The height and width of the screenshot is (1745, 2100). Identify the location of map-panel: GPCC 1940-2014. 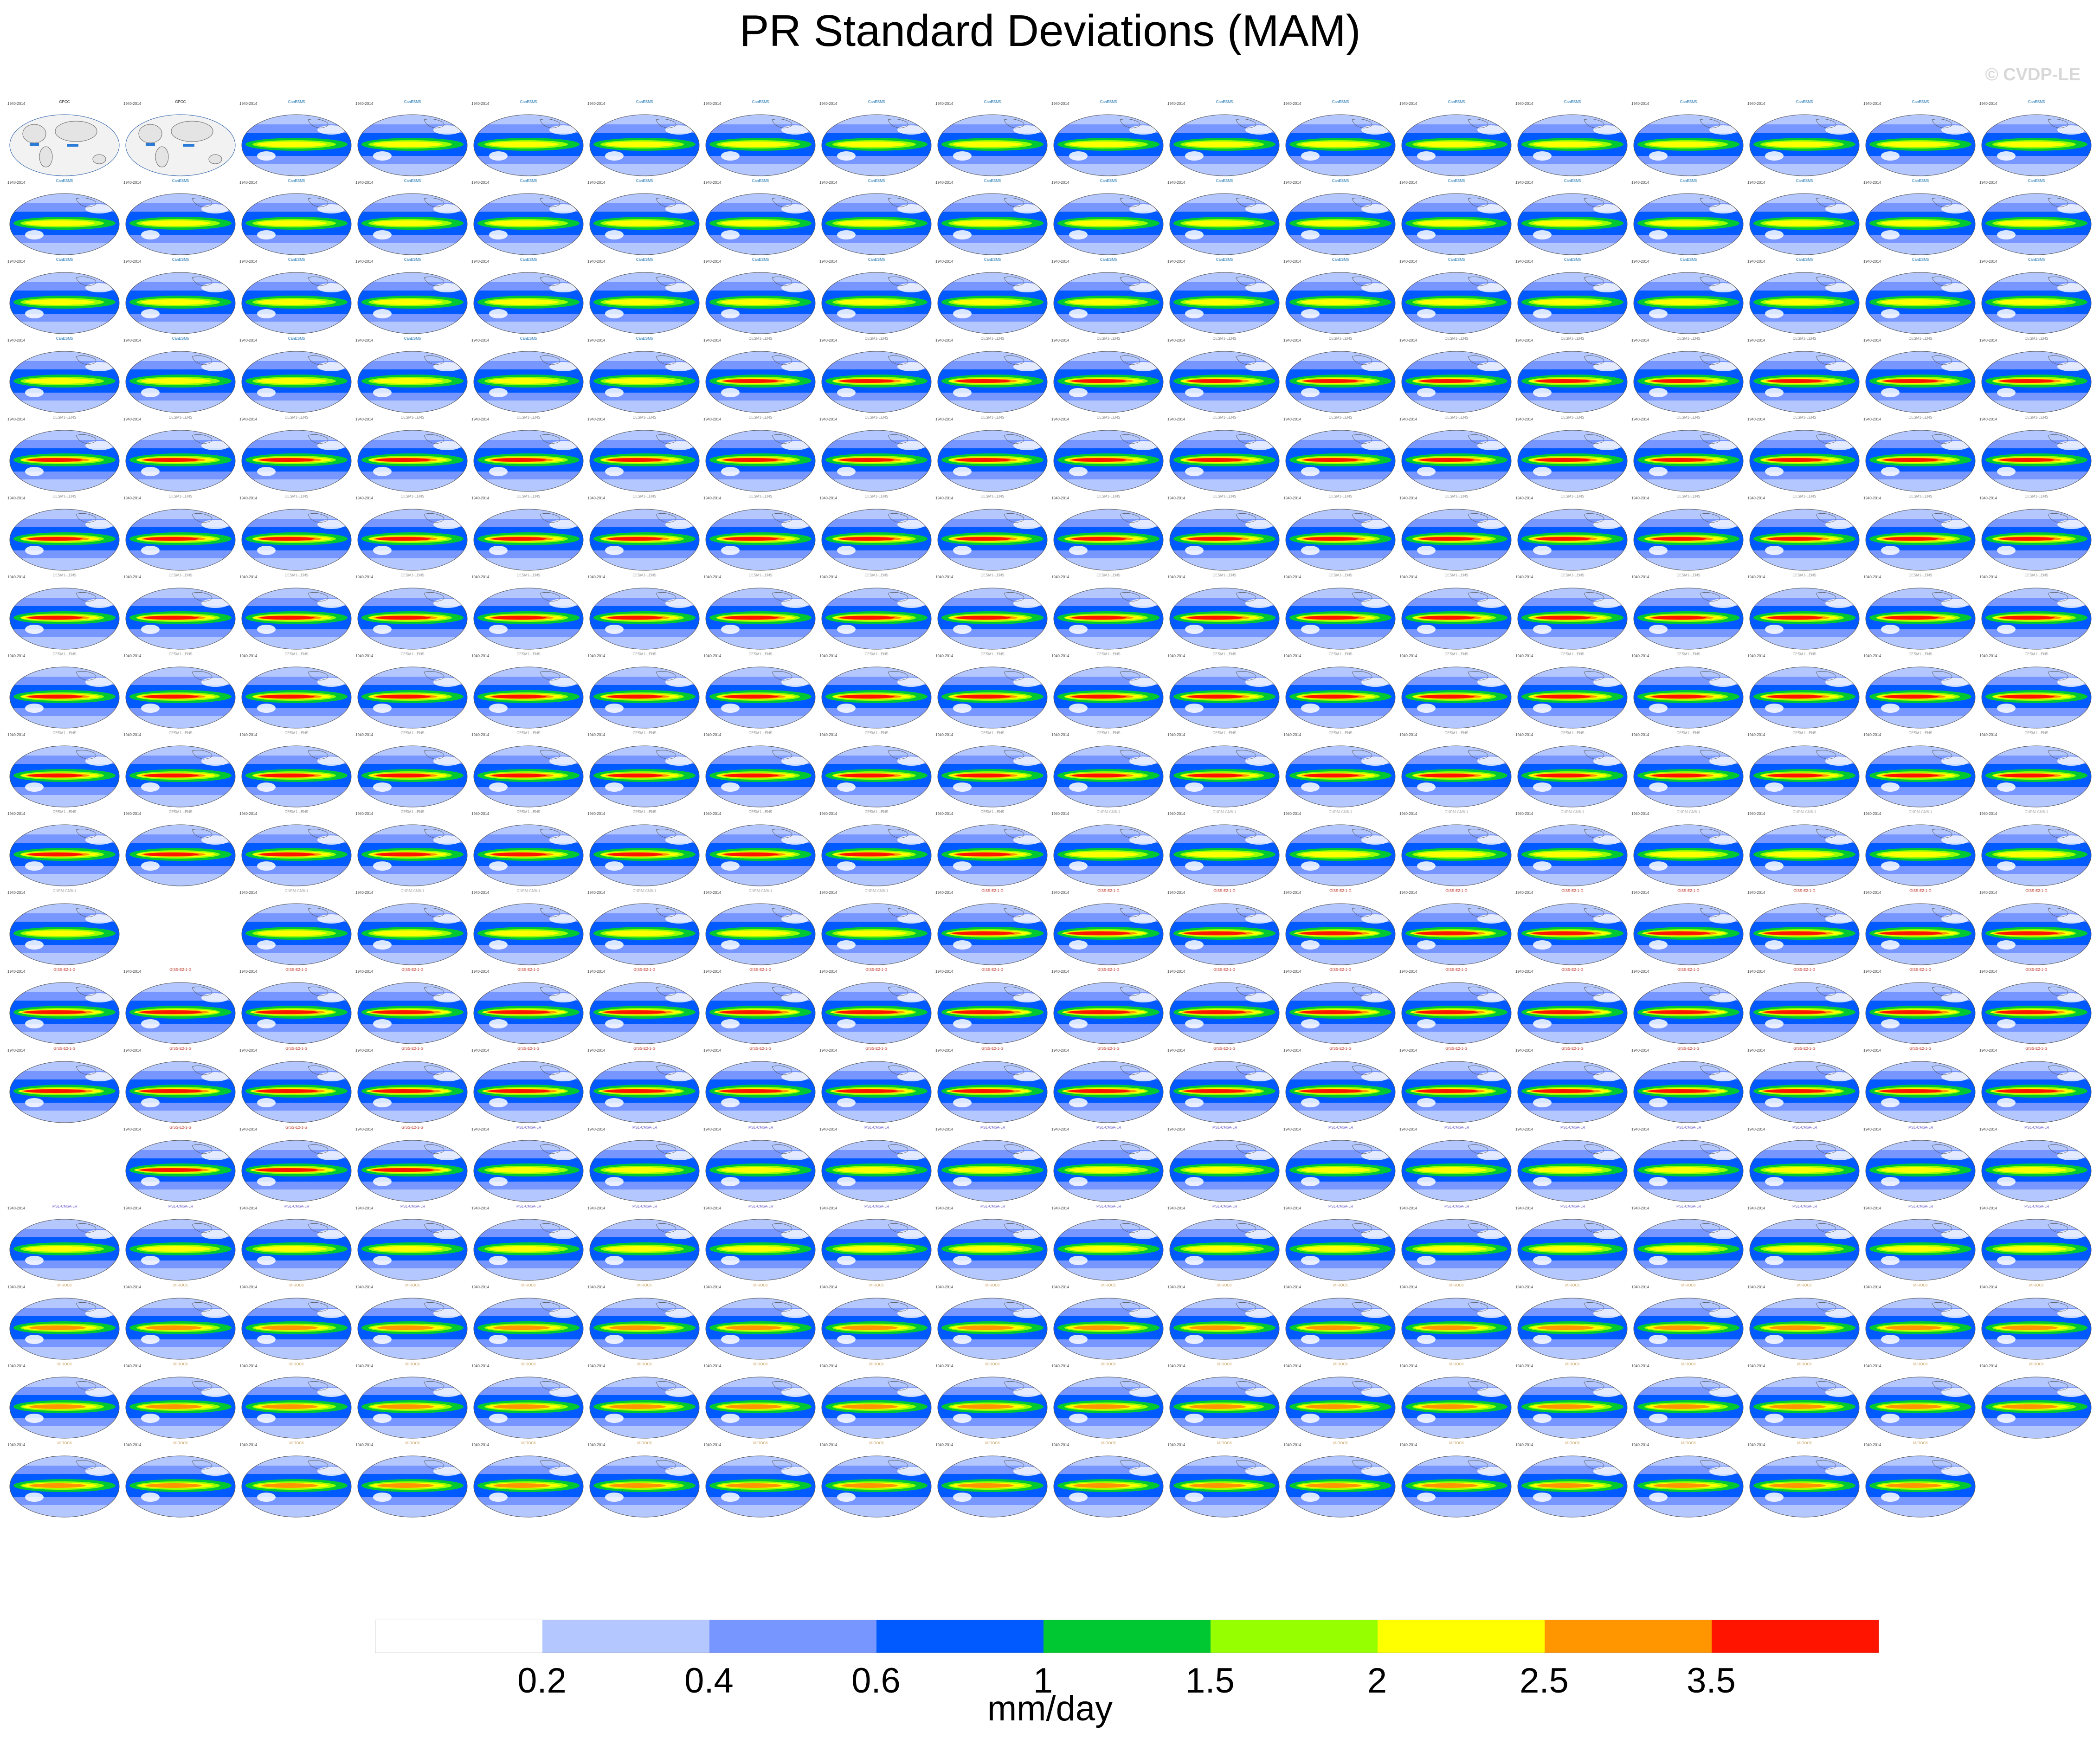
(64, 140).